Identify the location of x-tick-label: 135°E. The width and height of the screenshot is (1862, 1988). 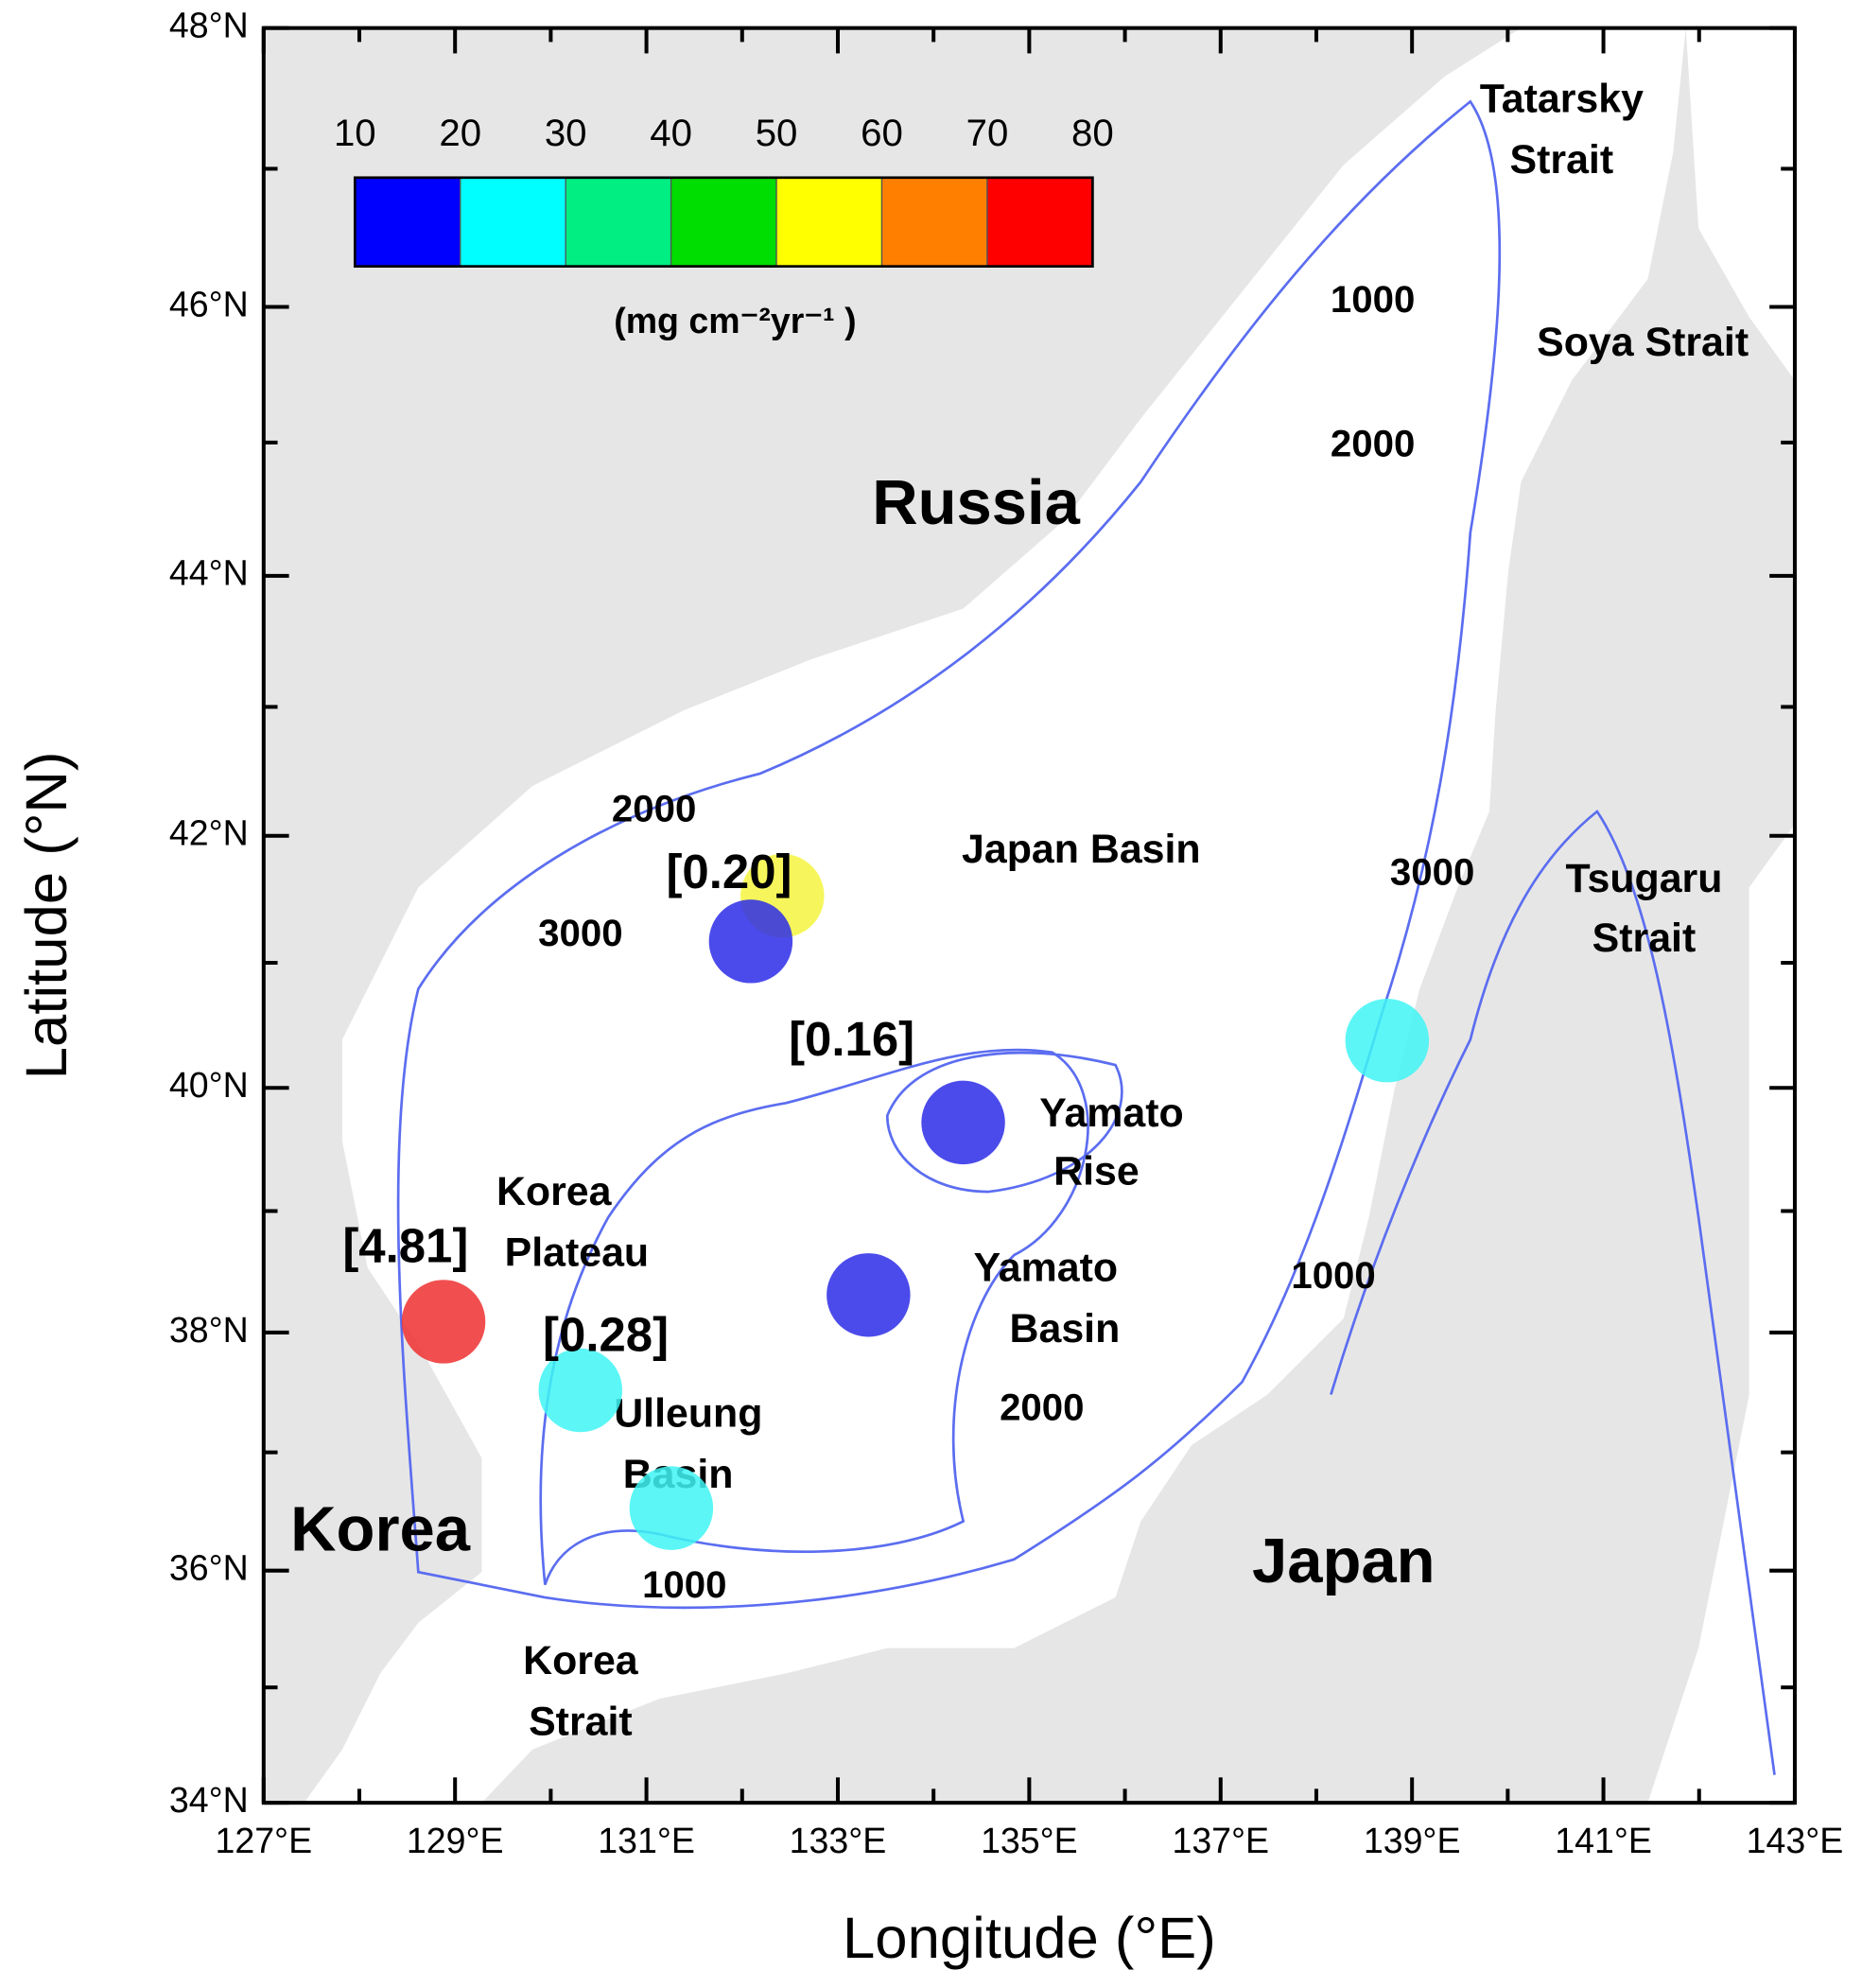
(1029, 1840).